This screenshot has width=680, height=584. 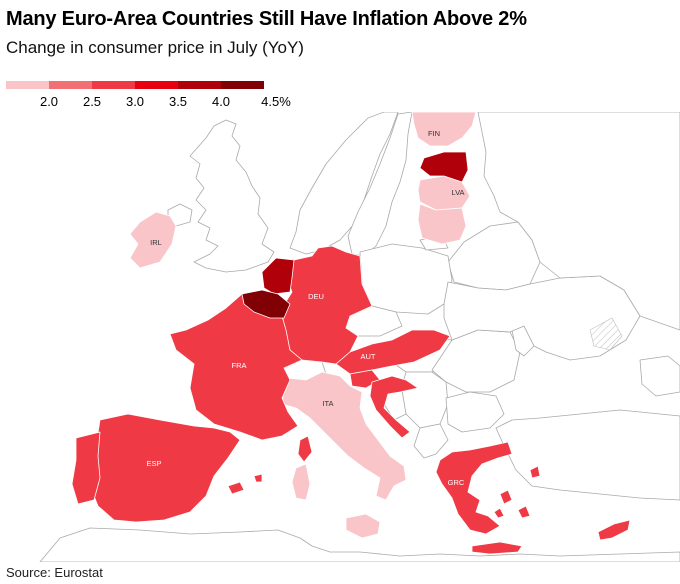 What do you see at coordinates (278, 276) in the screenshot?
I see `country-nld` at bounding box center [278, 276].